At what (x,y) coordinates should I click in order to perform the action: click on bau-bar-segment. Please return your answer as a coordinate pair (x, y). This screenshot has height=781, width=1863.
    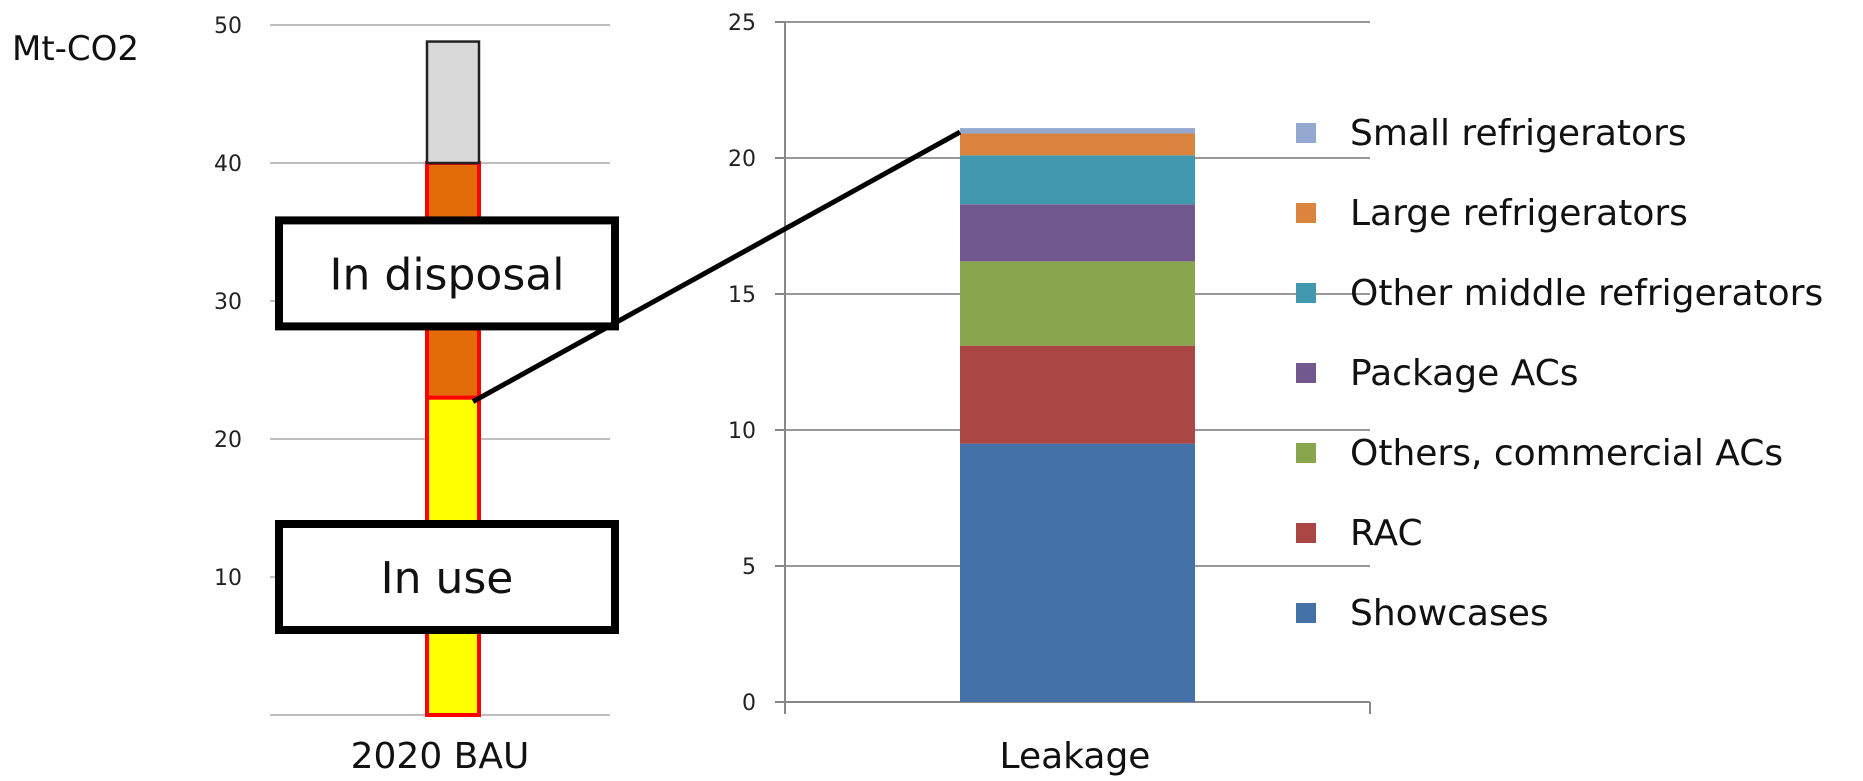
    Looking at the image, I should click on (453, 102).